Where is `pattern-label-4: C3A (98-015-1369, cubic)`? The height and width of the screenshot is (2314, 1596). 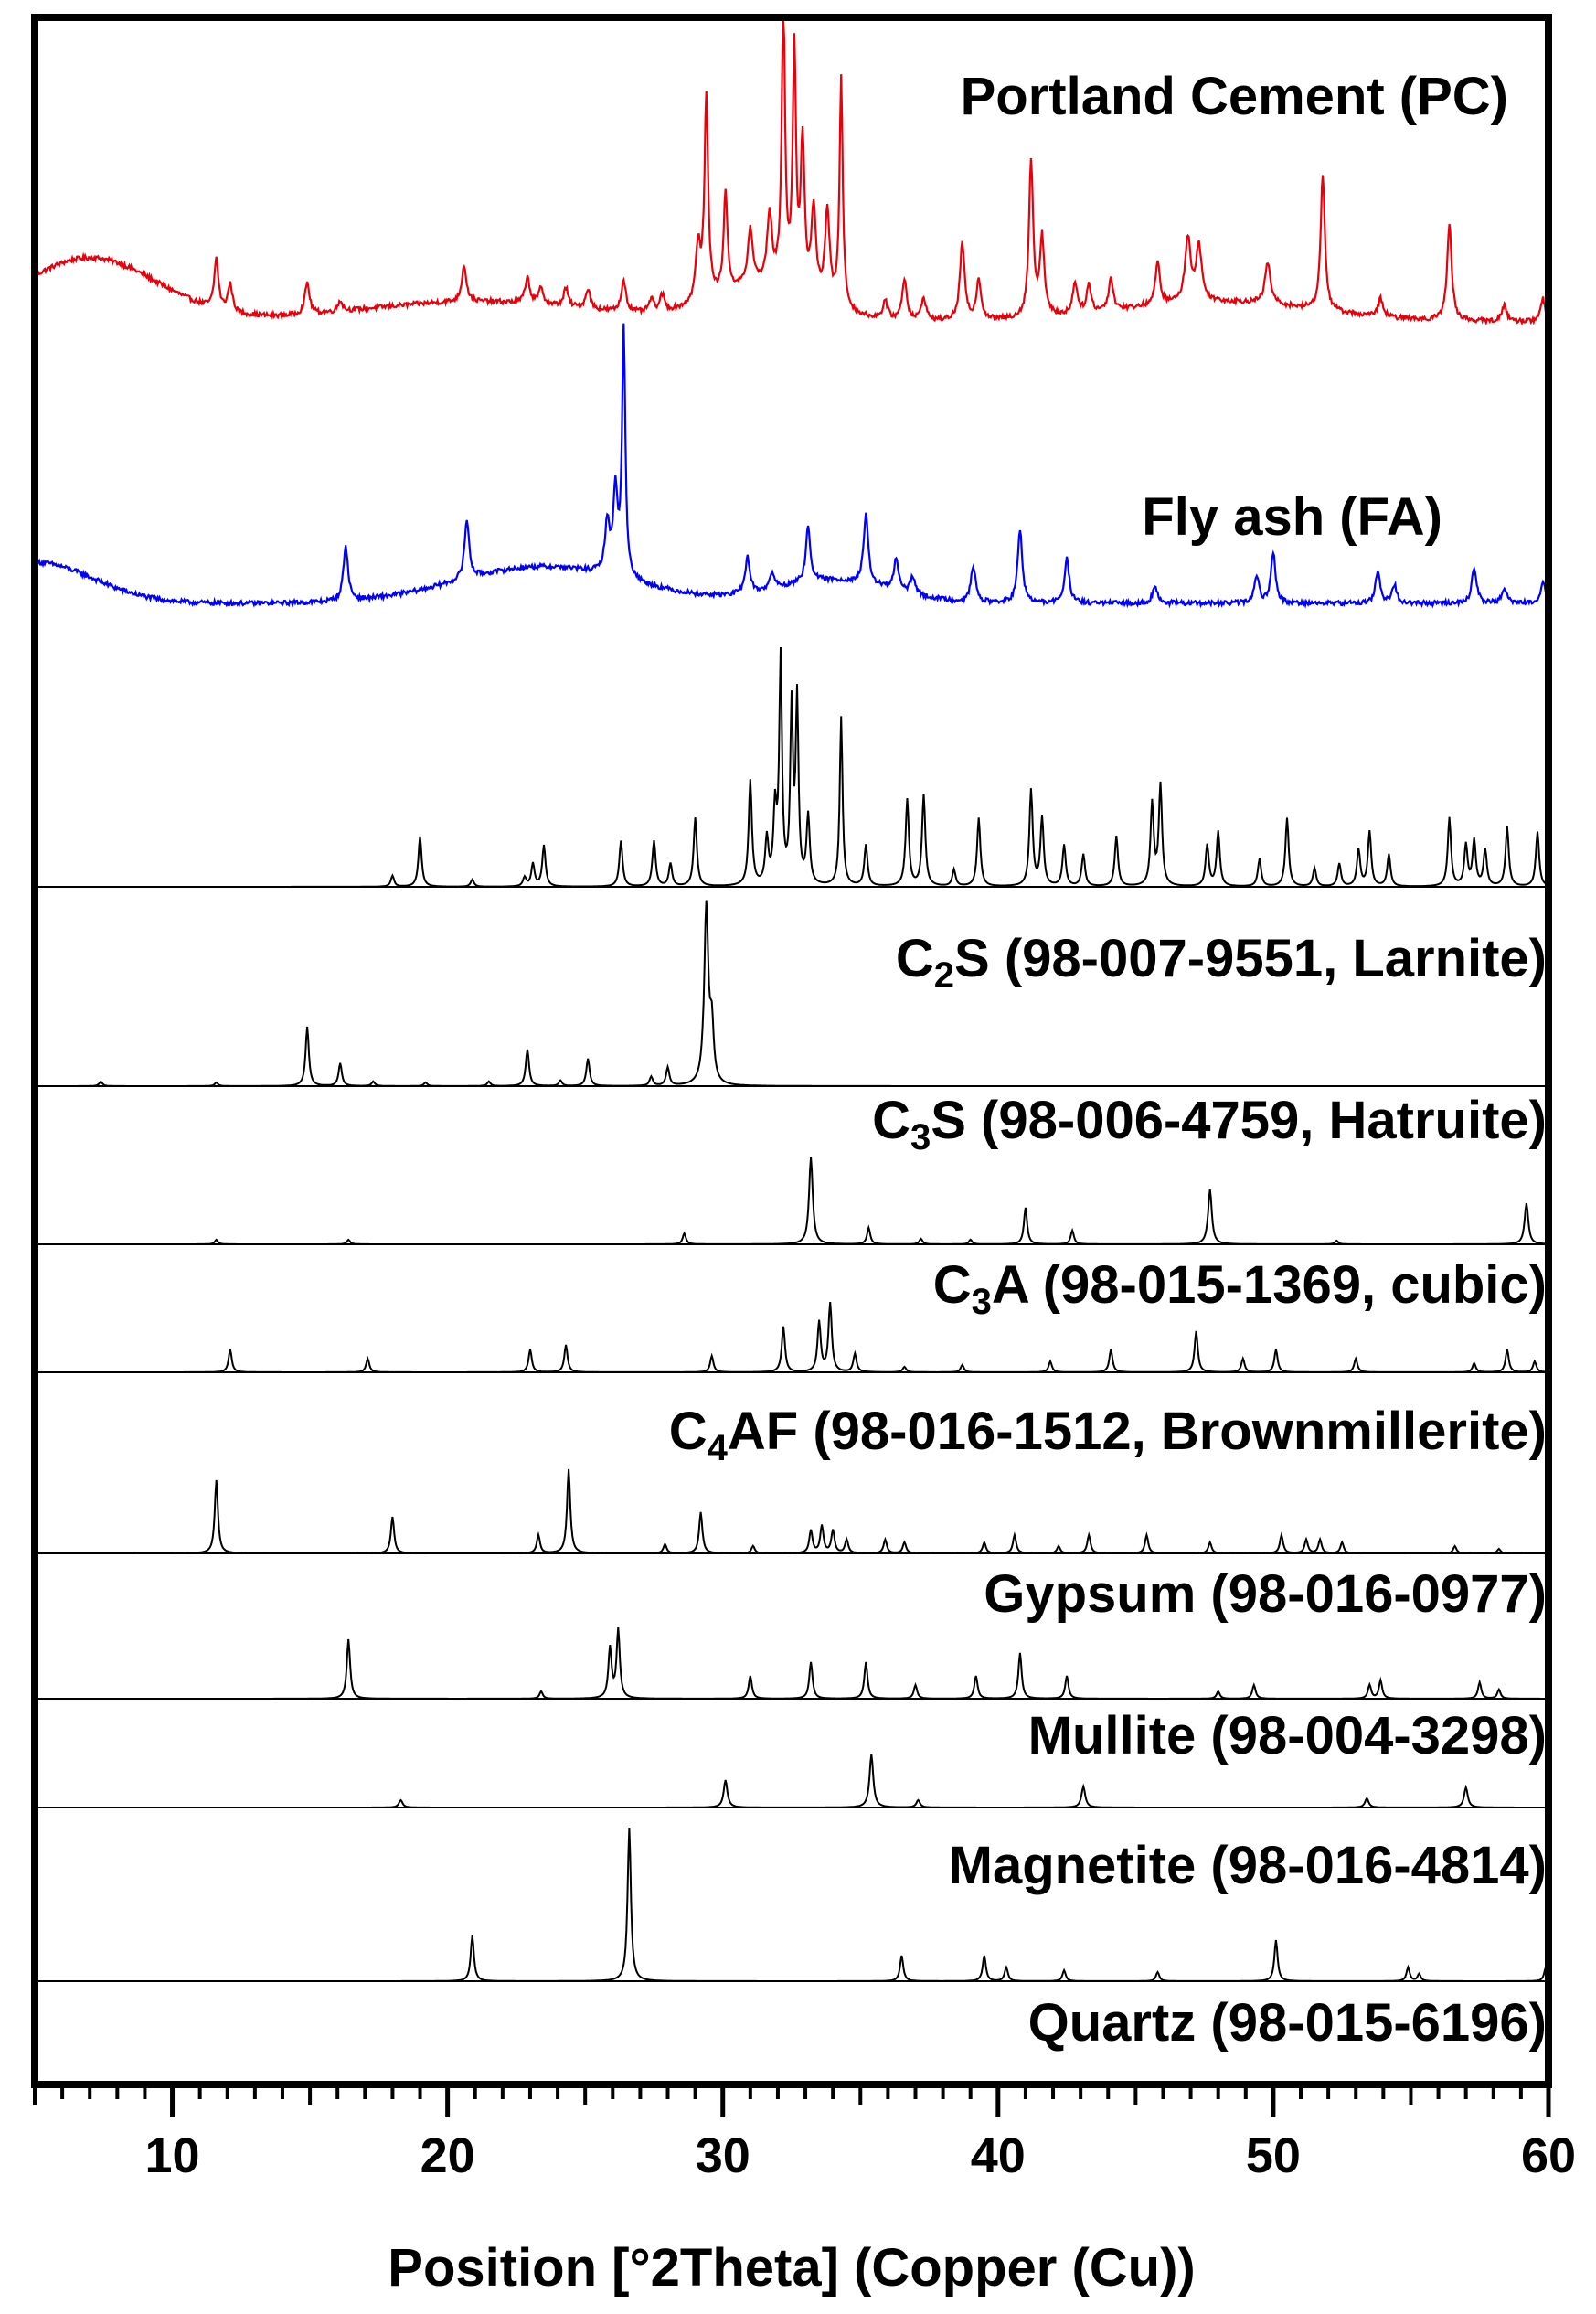 pattern-label-4: C3A (98-015-1369, cubic) is located at coordinates (1240, 1289).